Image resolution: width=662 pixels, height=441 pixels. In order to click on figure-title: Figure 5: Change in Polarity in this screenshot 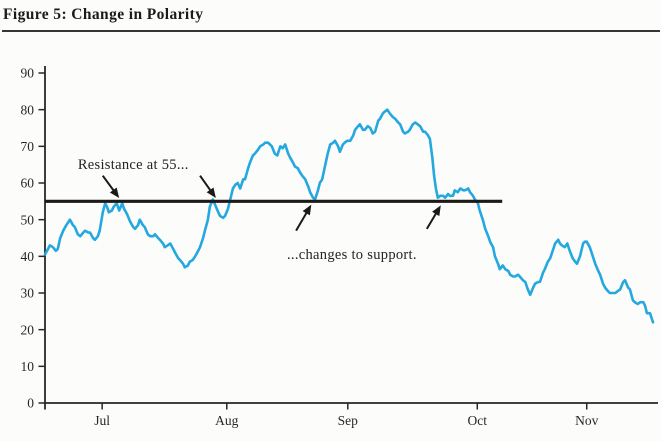, I will do `click(103, 14)`.